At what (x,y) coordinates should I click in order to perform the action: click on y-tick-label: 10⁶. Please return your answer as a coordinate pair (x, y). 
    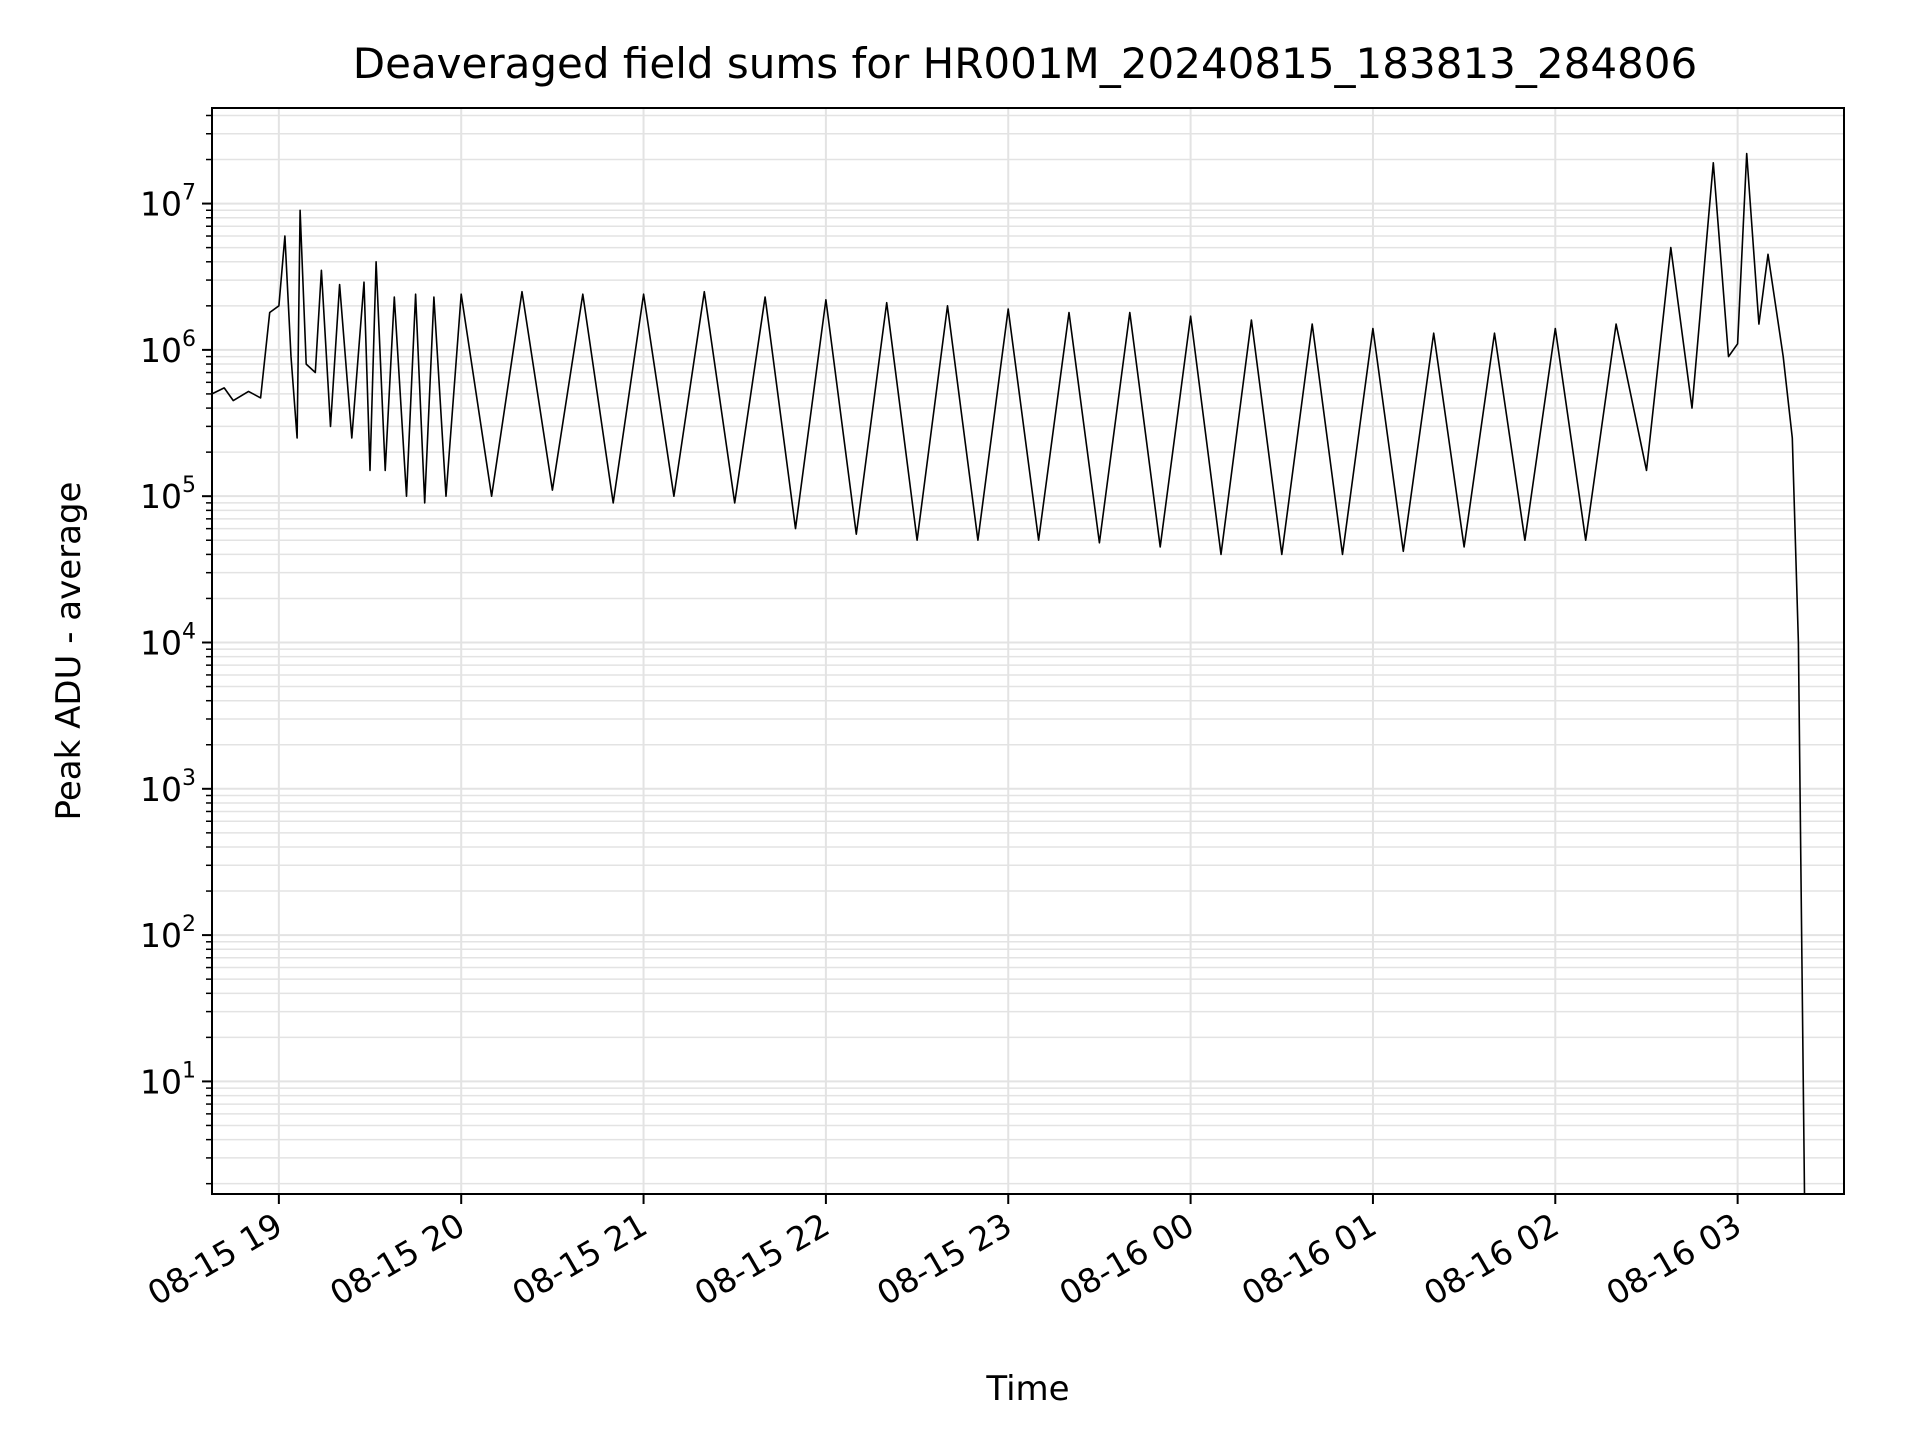
    Looking at the image, I should click on (168, 348).